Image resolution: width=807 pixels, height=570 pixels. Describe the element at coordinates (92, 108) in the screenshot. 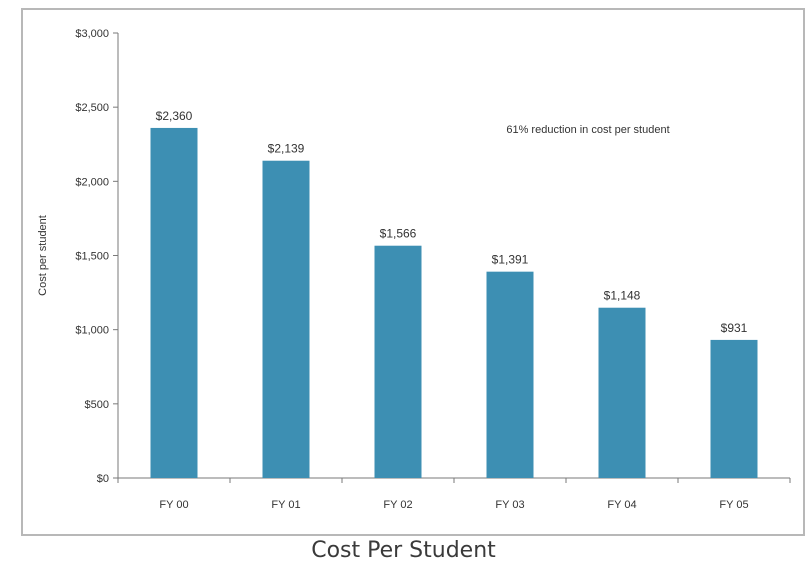

I see `y-tick-label: $2,500` at that location.